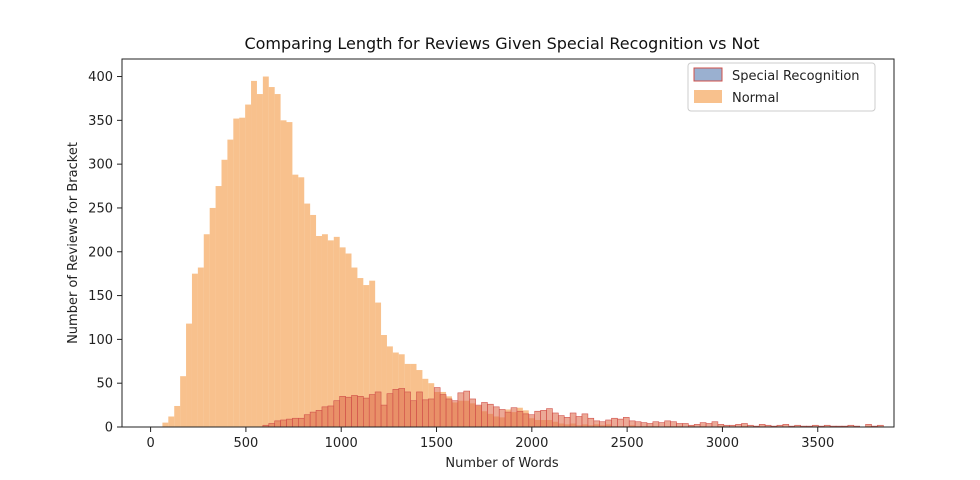 The width and height of the screenshot is (980, 480). What do you see at coordinates (490, 439) in the screenshot?
I see `x-axis-ticks: 0 500 1000 1500 2000 2500 3000 3500` at bounding box center [490, 439].